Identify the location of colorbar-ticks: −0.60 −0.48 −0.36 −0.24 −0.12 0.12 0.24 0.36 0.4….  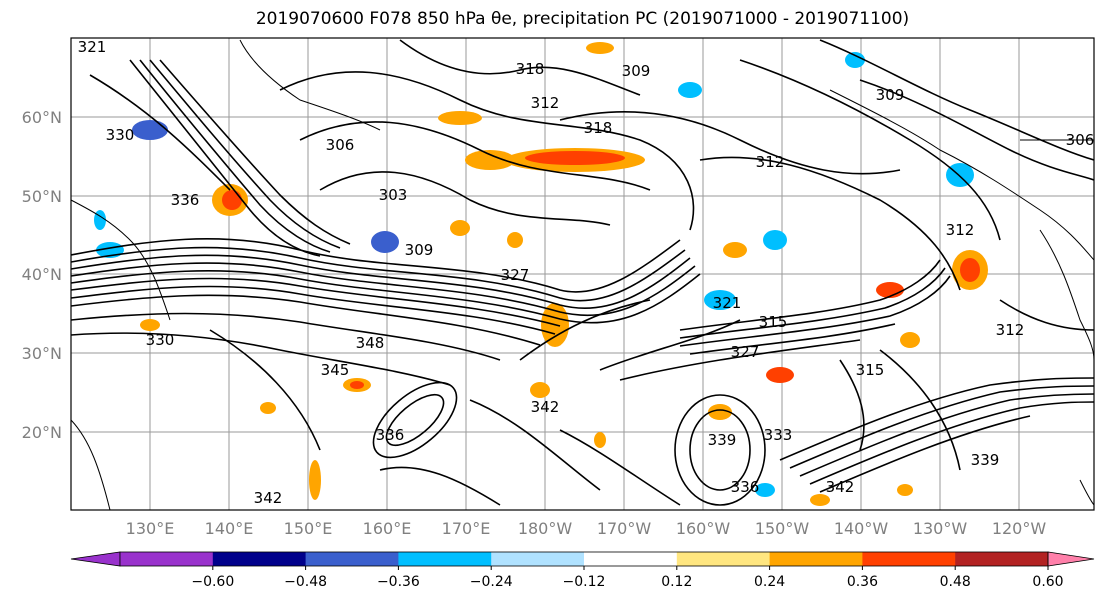
(627, 578).